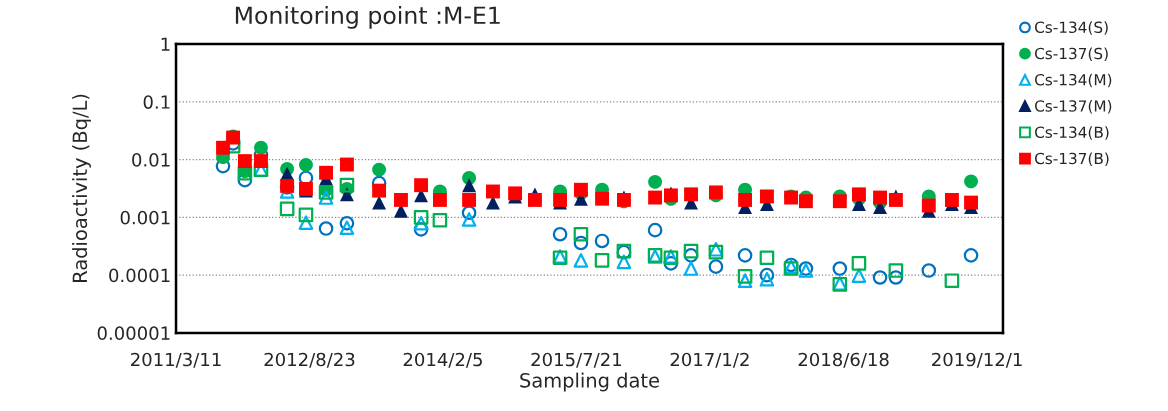  What do you see at coordinates (145, 217) in the screenshot?
I see `y-tick-label: 0.001` at bounding box center [145, 217].